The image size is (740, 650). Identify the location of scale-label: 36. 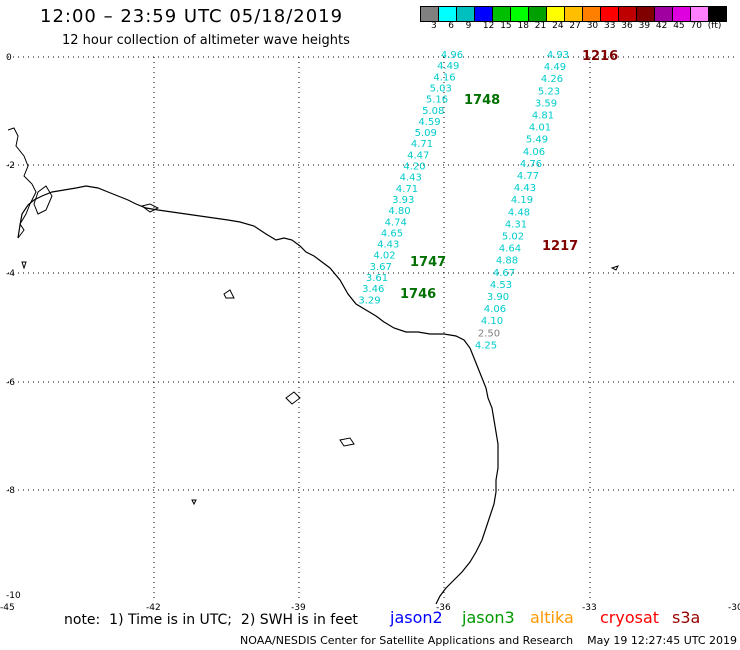
(627, 26).